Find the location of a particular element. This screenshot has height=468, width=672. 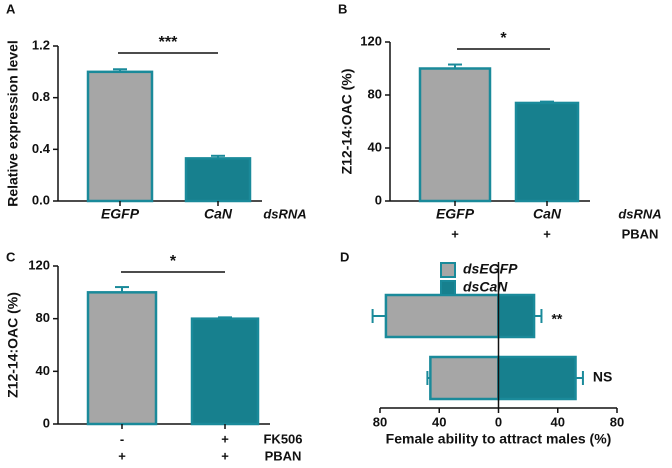

panel-label: A is located at coordinates (11, 8).